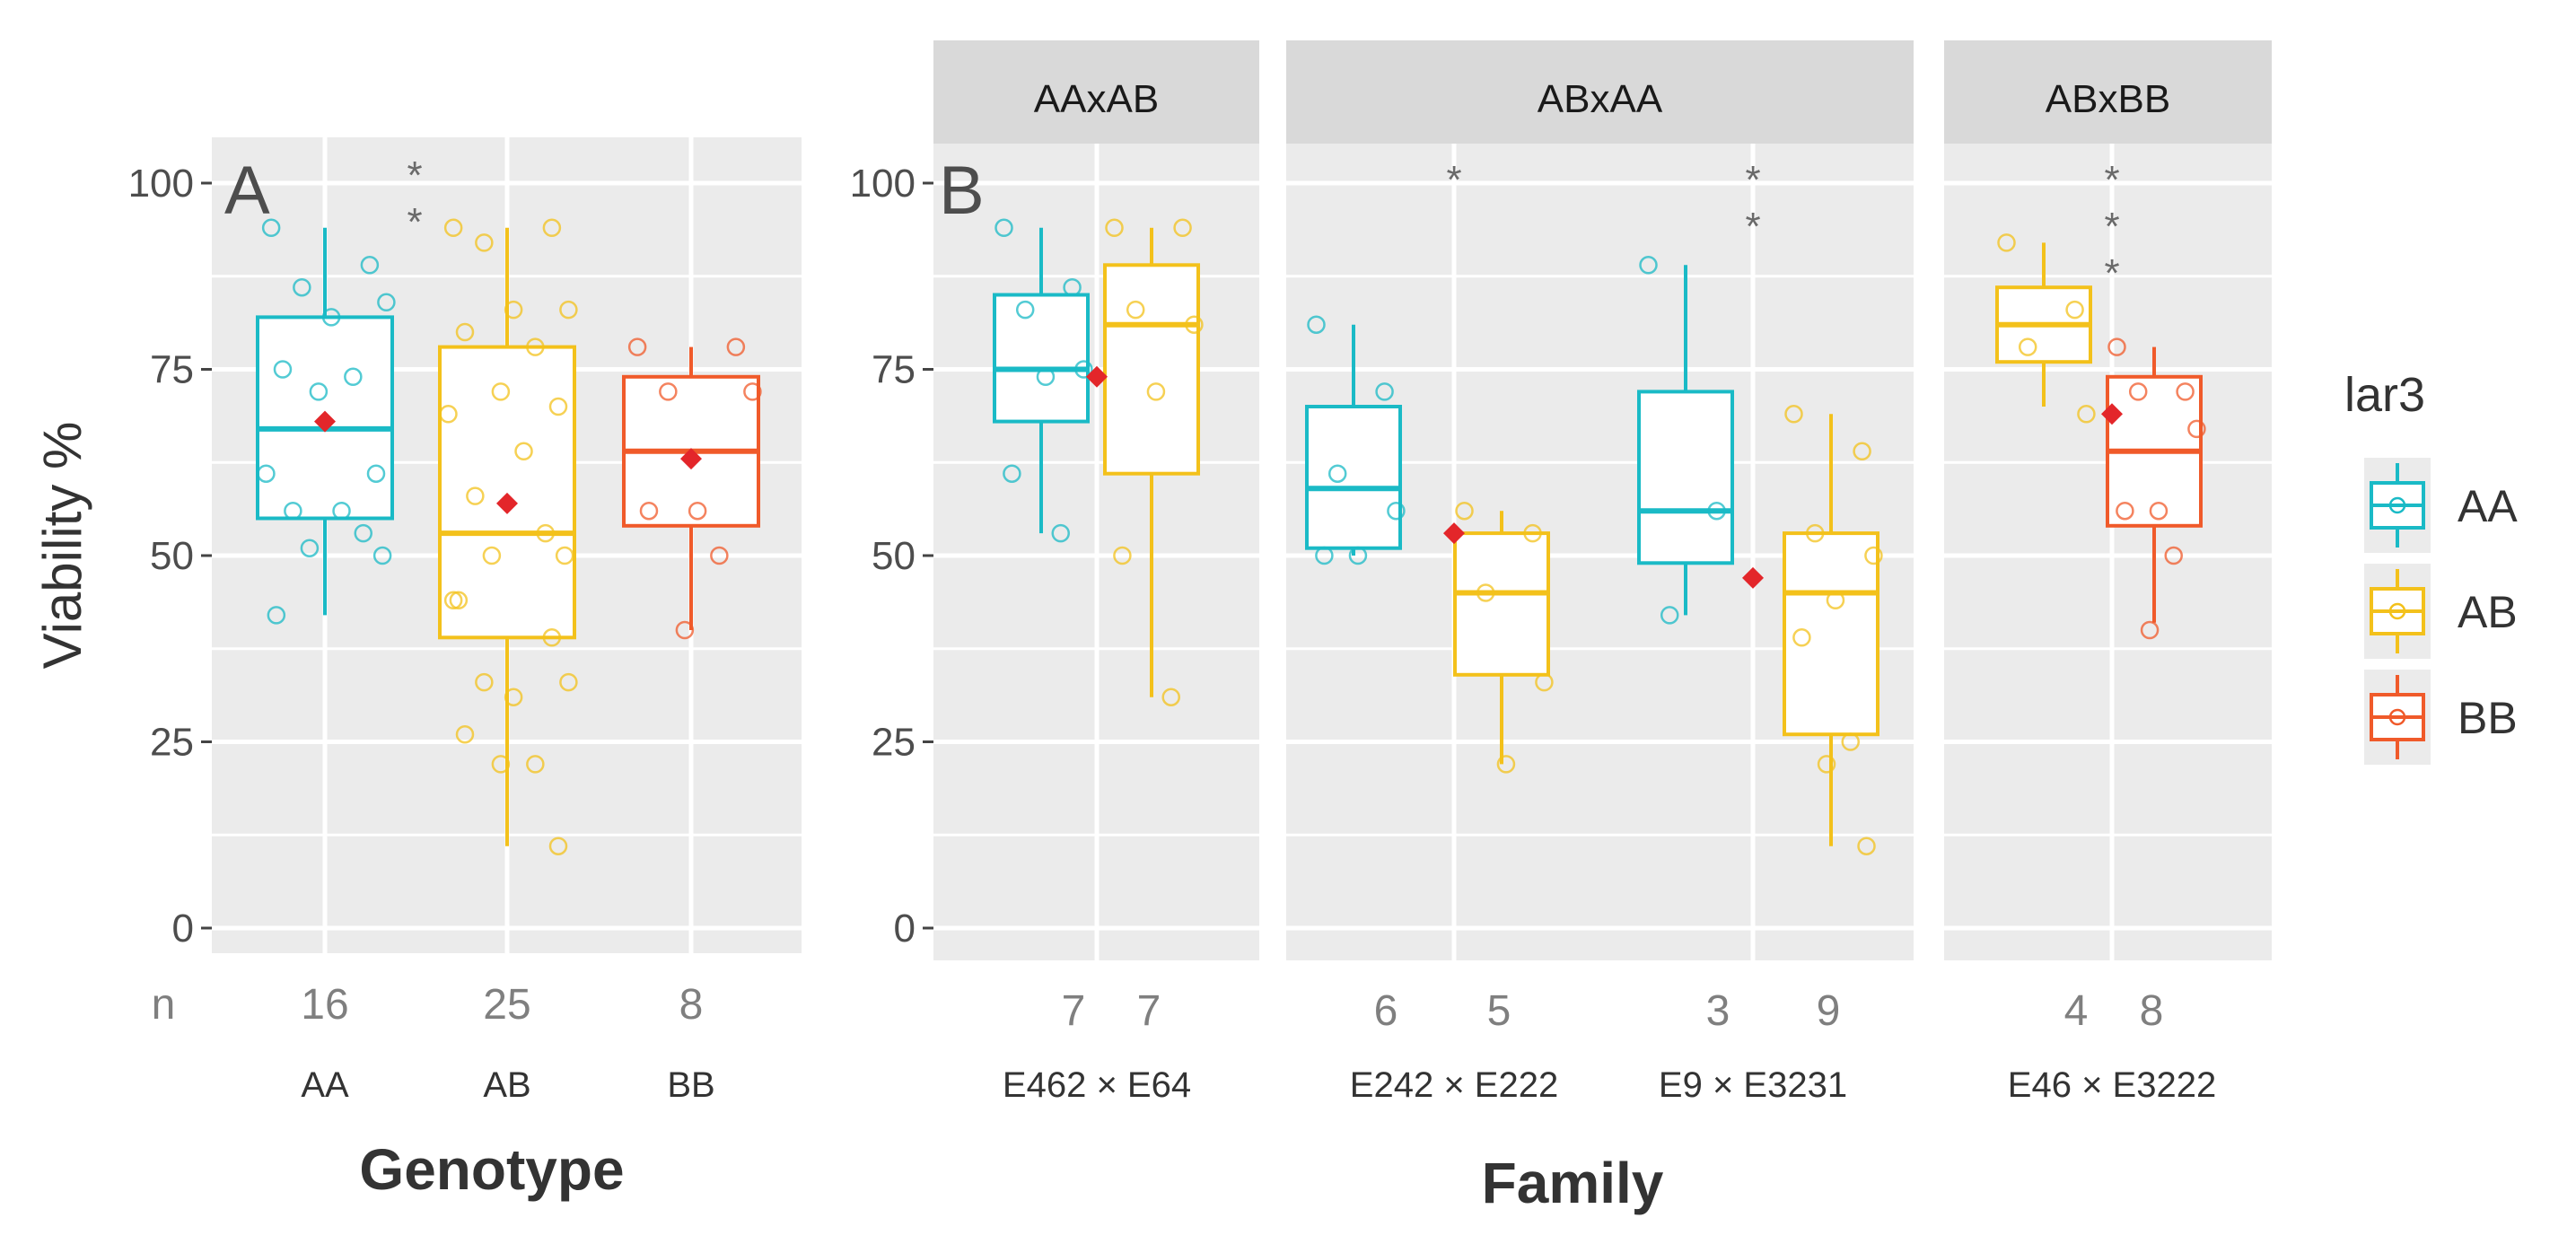  I want to click on legend-key-point, so click(2397, 505).